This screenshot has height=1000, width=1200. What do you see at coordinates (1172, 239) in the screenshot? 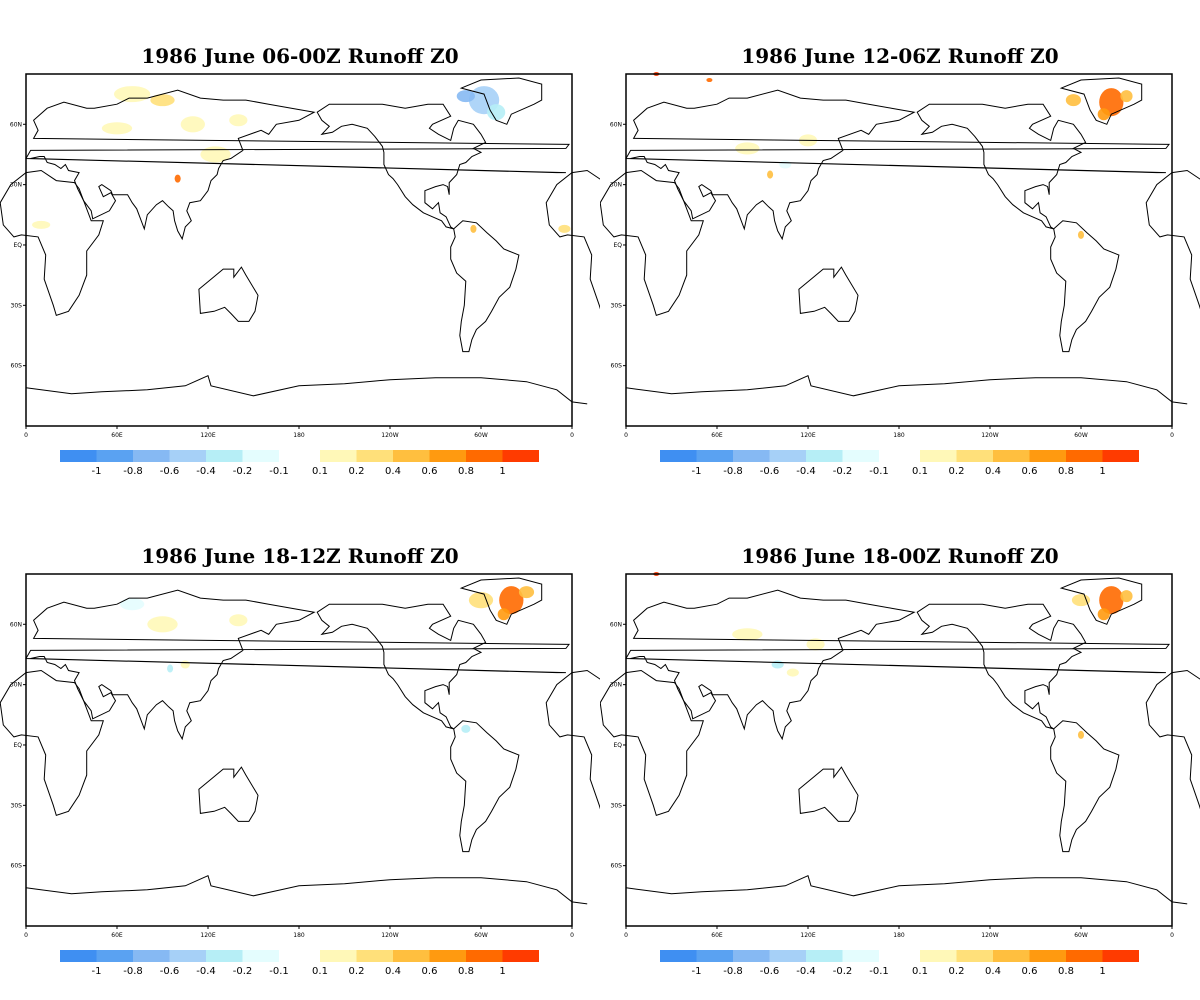
I see `coastline-africa-wrap` at bounding box center [1172, 239].